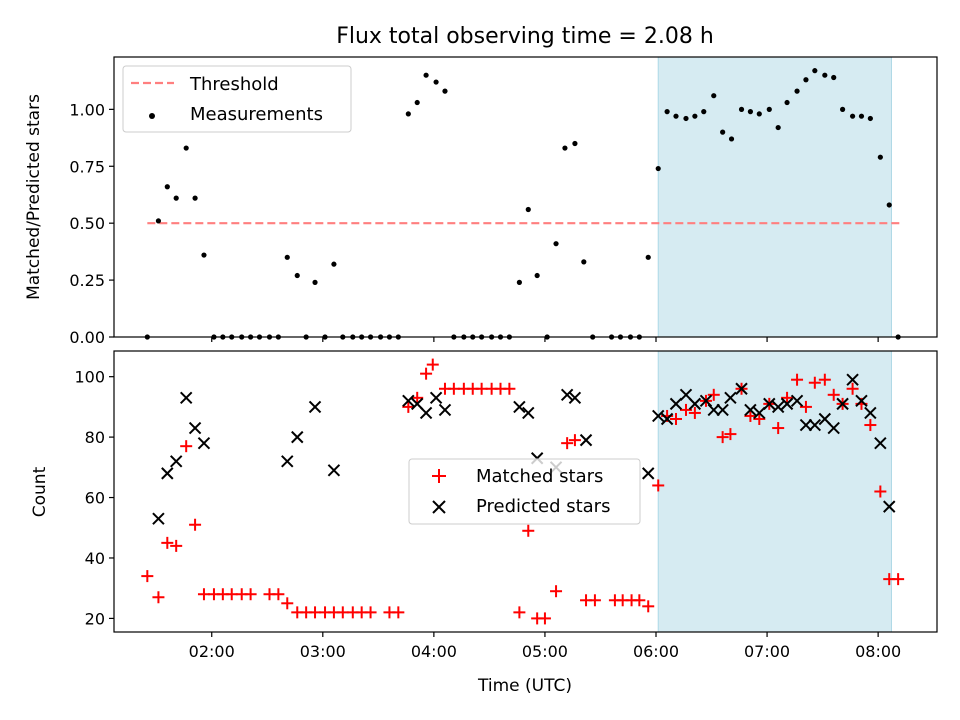  I want to click on x-tick-label: 02:00, so click(212, 651).